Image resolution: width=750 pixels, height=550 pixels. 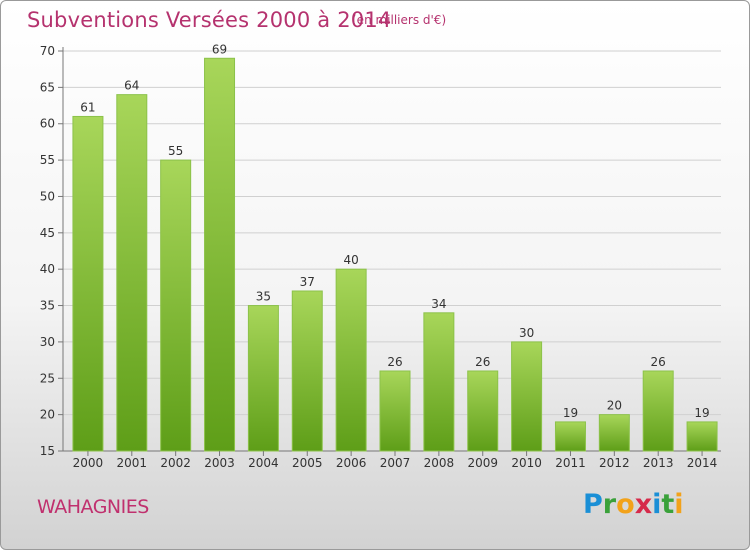 I want to click on data-label-2011: 19, so click(x=570, y=413).